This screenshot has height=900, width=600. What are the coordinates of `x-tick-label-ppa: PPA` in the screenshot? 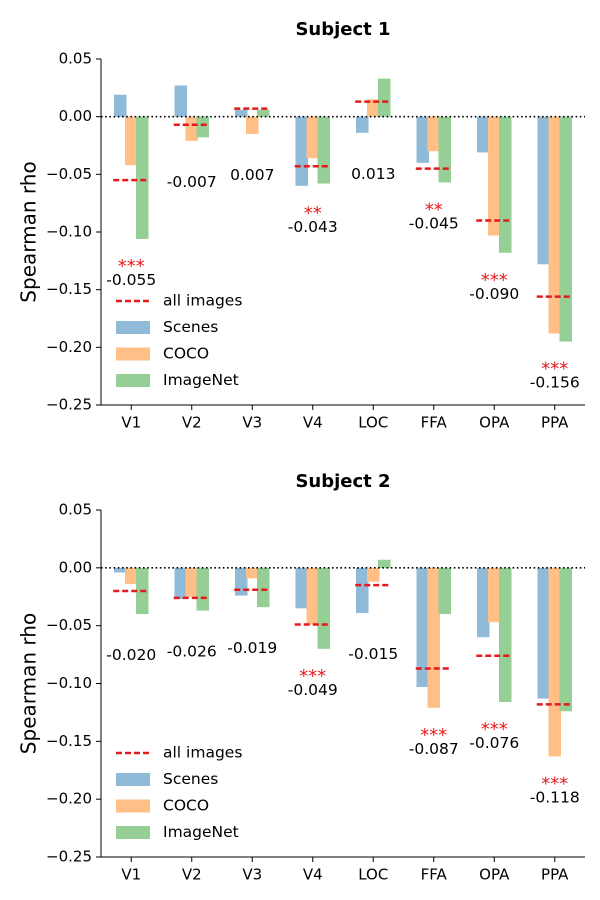 It's located at (555, 423).